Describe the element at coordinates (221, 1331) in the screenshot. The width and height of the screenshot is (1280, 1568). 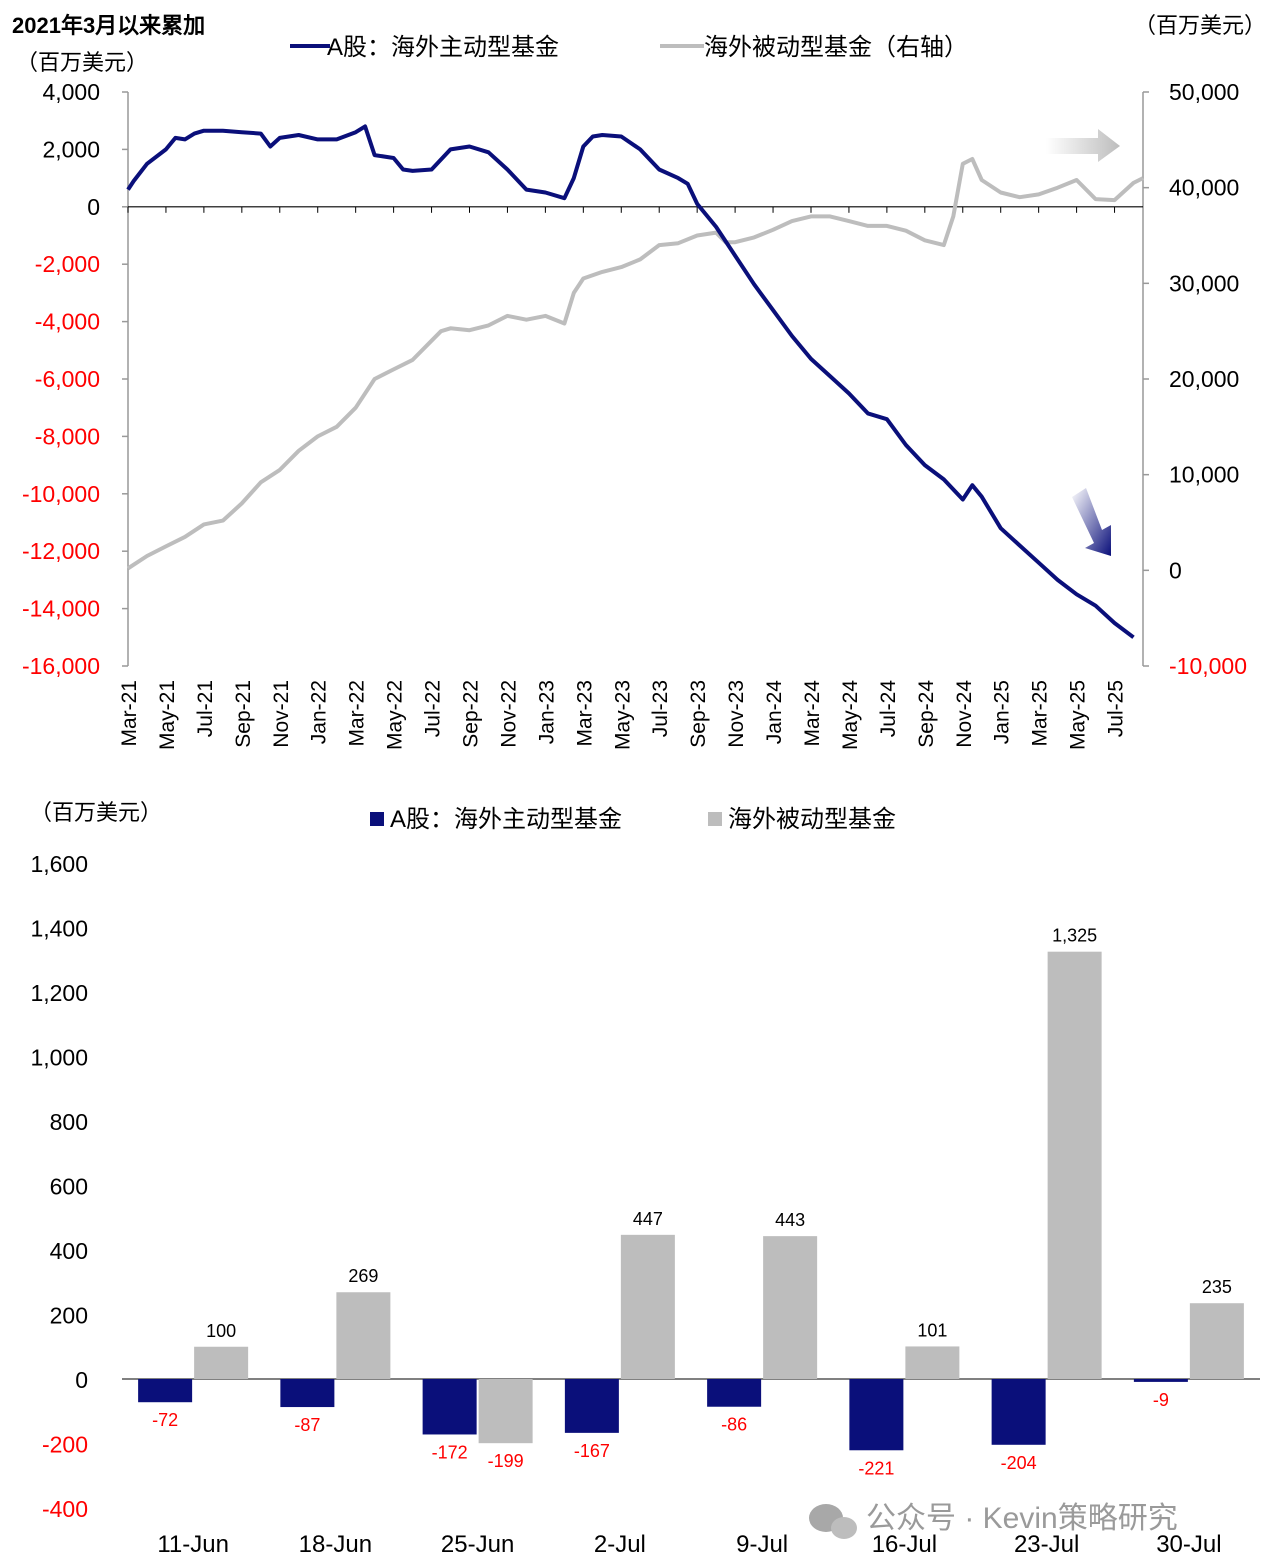
I see `data-label-passive: 100` at that location.